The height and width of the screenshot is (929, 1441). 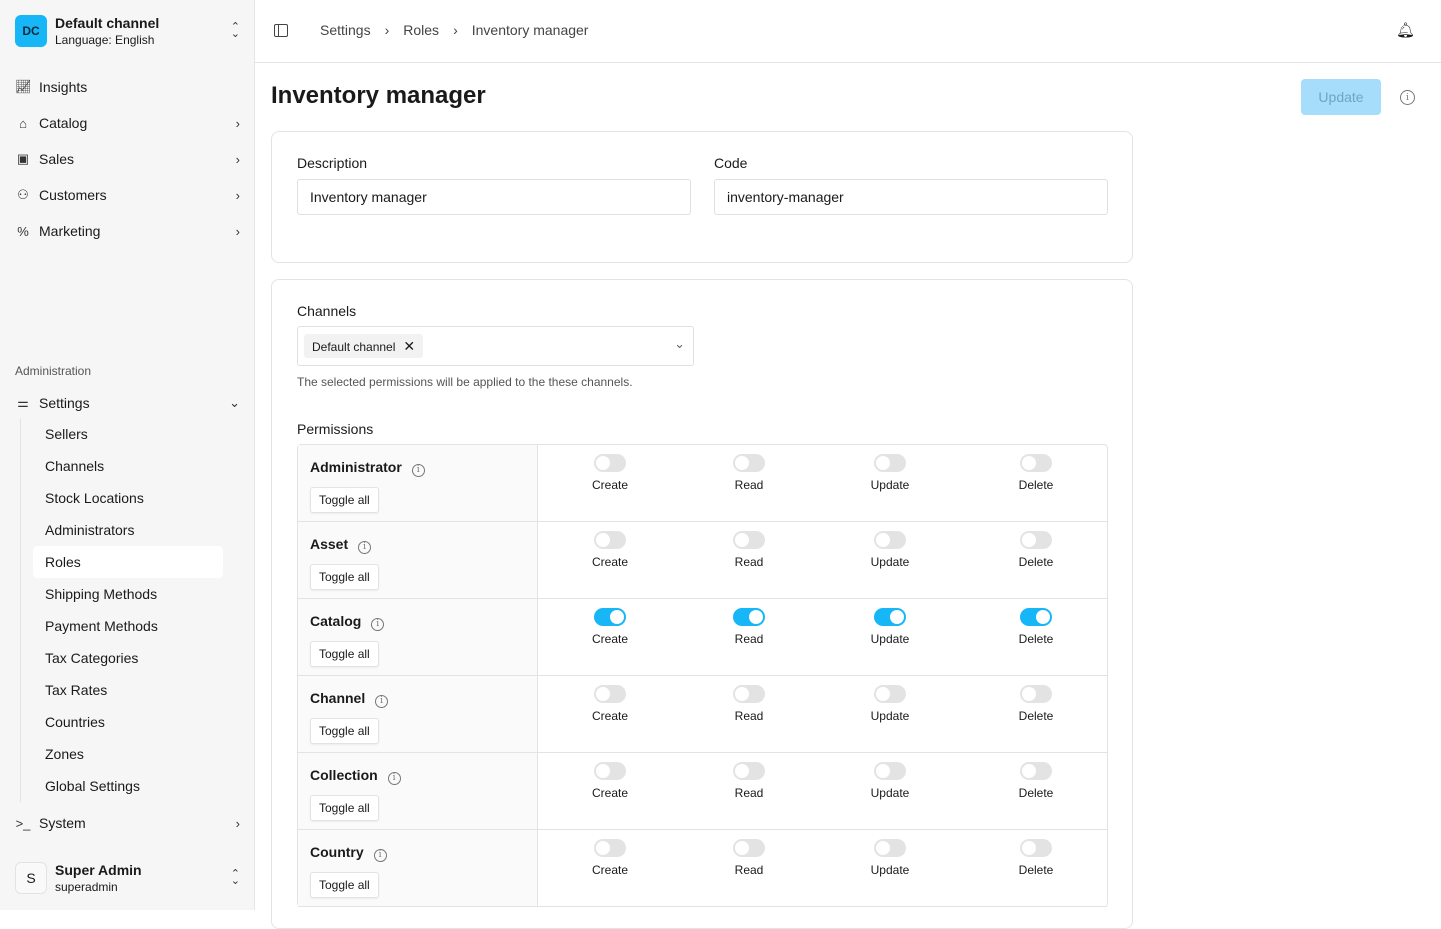 What do you see at coordinates (610, 781) in the screenshot?
I see `permission-cell: Create` at bounding box center [610, 781].